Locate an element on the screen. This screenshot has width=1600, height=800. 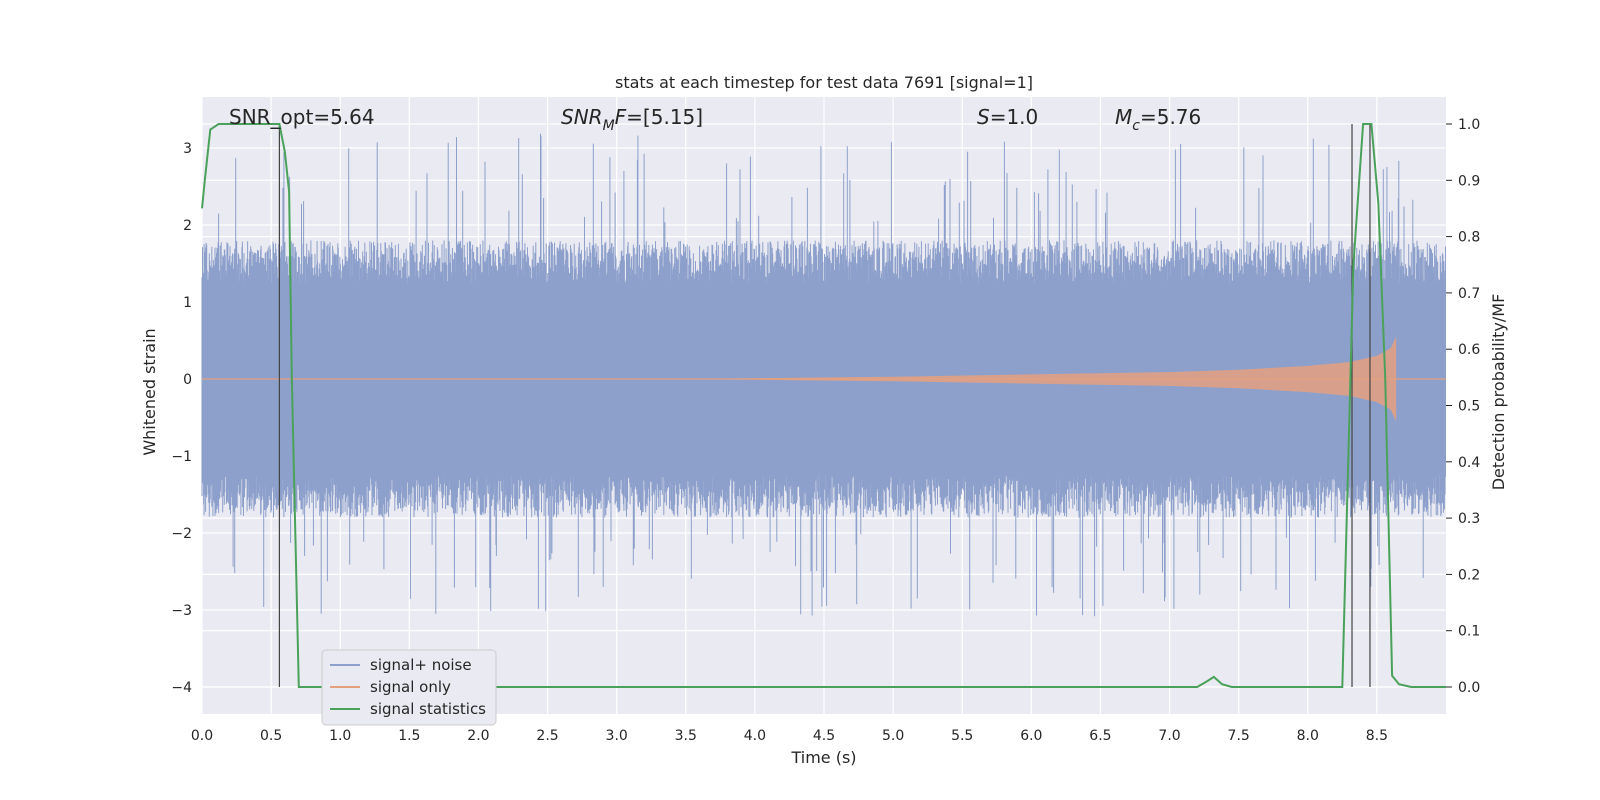
y-axis-label: Whitened strain is located at coordinates (149, 391).